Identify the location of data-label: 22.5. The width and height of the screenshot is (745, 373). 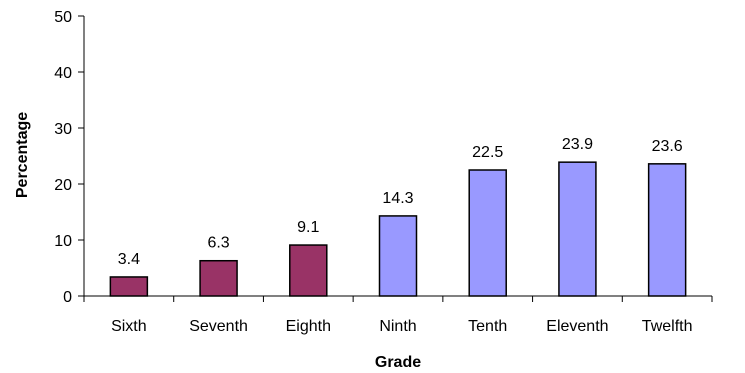
(487, 152).